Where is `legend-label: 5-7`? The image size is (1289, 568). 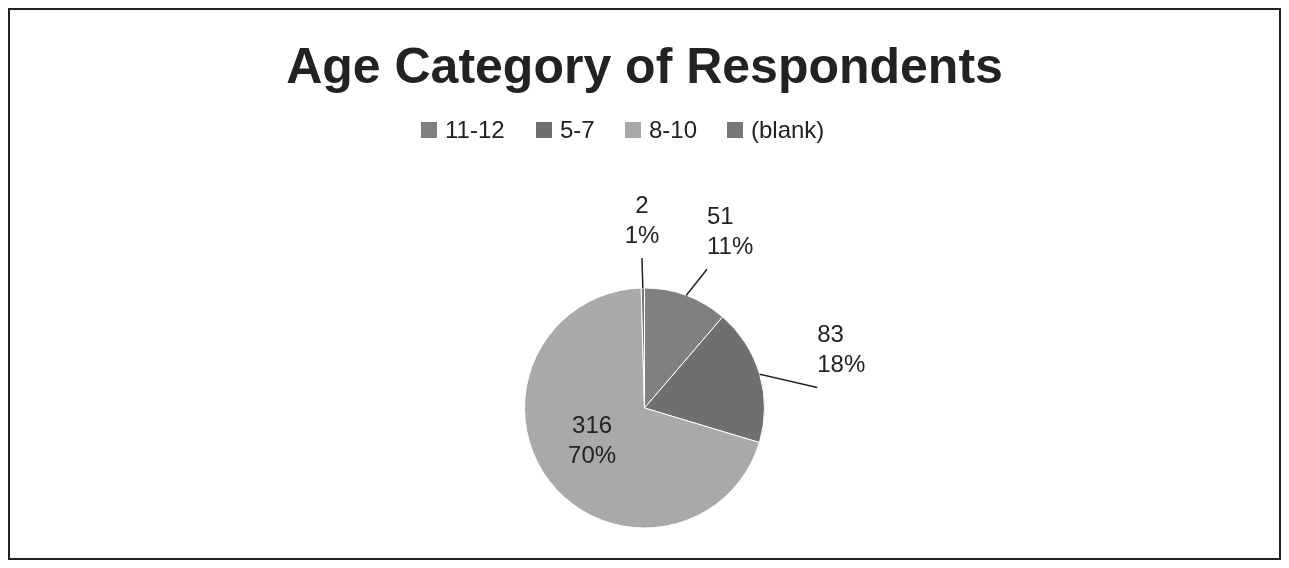 legend-label: 5-7 is located at coordinates (577, 129).